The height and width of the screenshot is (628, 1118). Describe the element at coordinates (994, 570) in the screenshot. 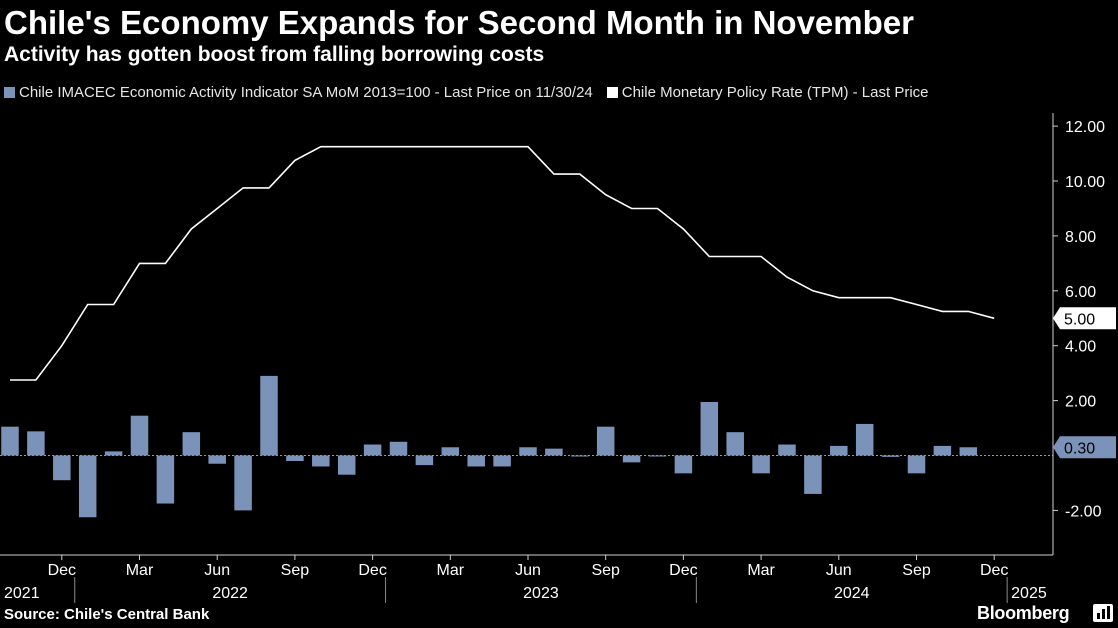

I see `x-tick-label-12: Dec` at that location.